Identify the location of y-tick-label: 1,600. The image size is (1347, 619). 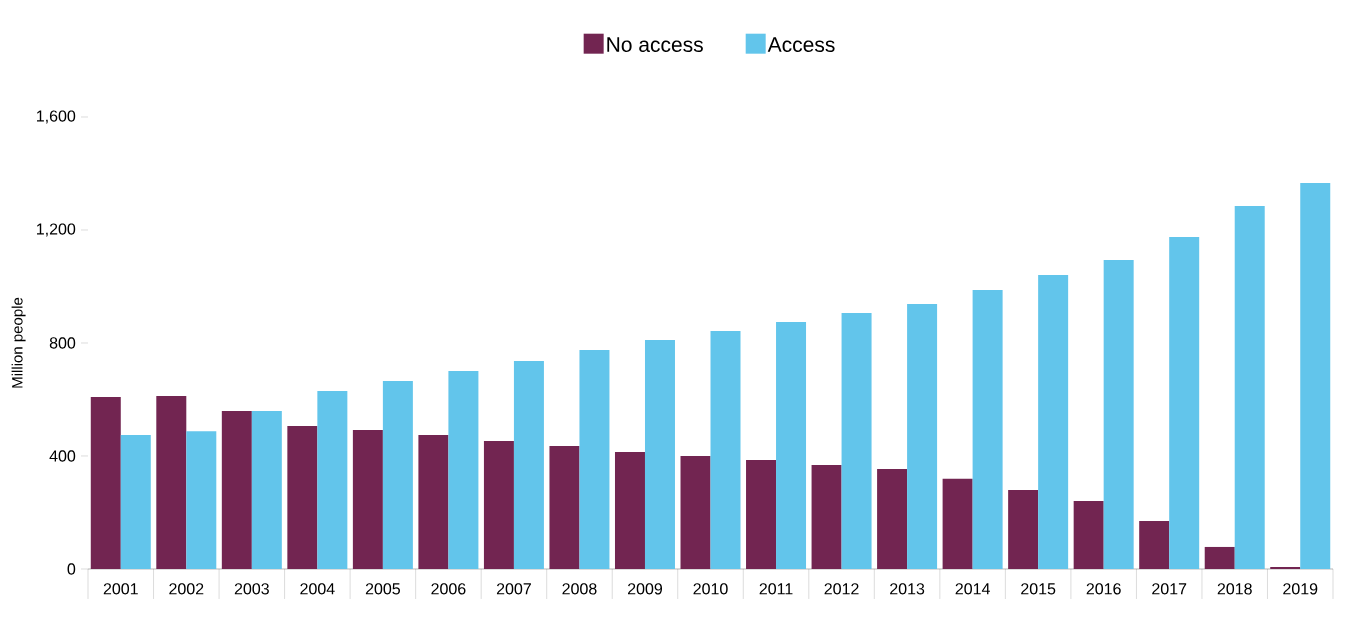
(56, 117).